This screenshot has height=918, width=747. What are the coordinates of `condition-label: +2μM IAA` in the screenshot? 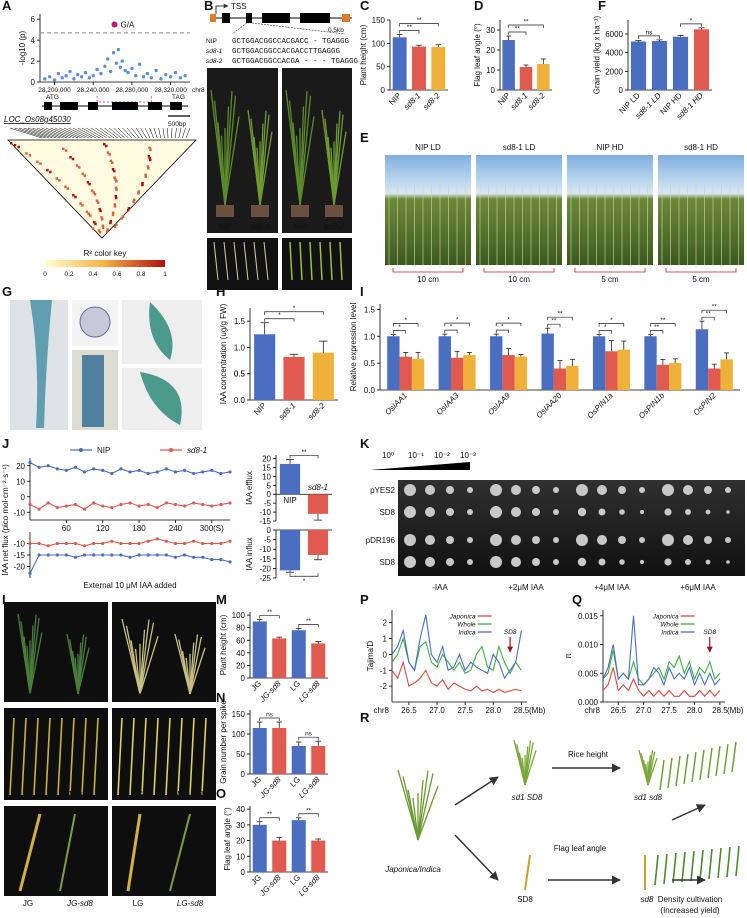 It's located at (526, 587).